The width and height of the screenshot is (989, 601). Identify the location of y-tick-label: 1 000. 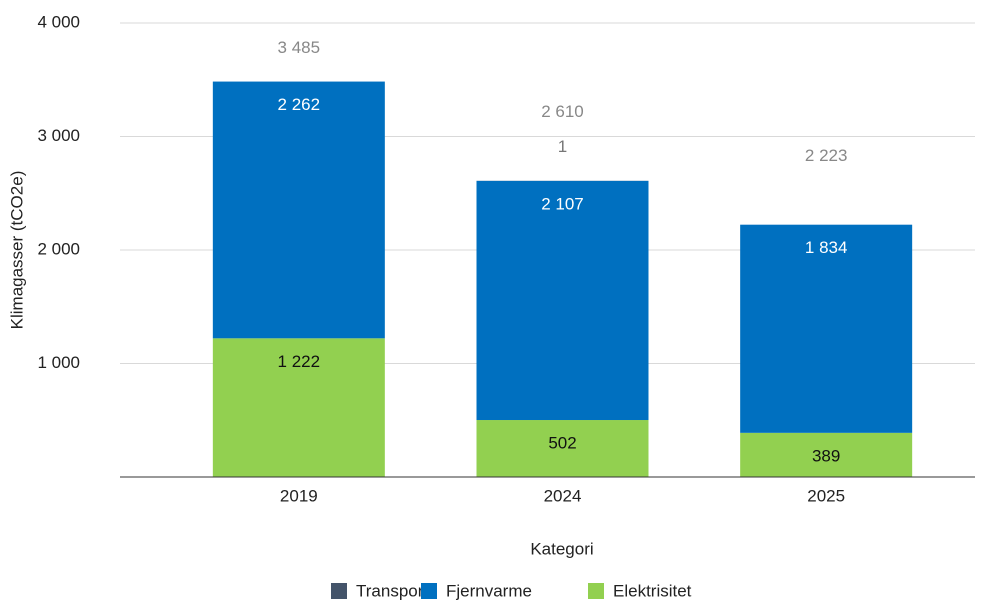
(58, 362).